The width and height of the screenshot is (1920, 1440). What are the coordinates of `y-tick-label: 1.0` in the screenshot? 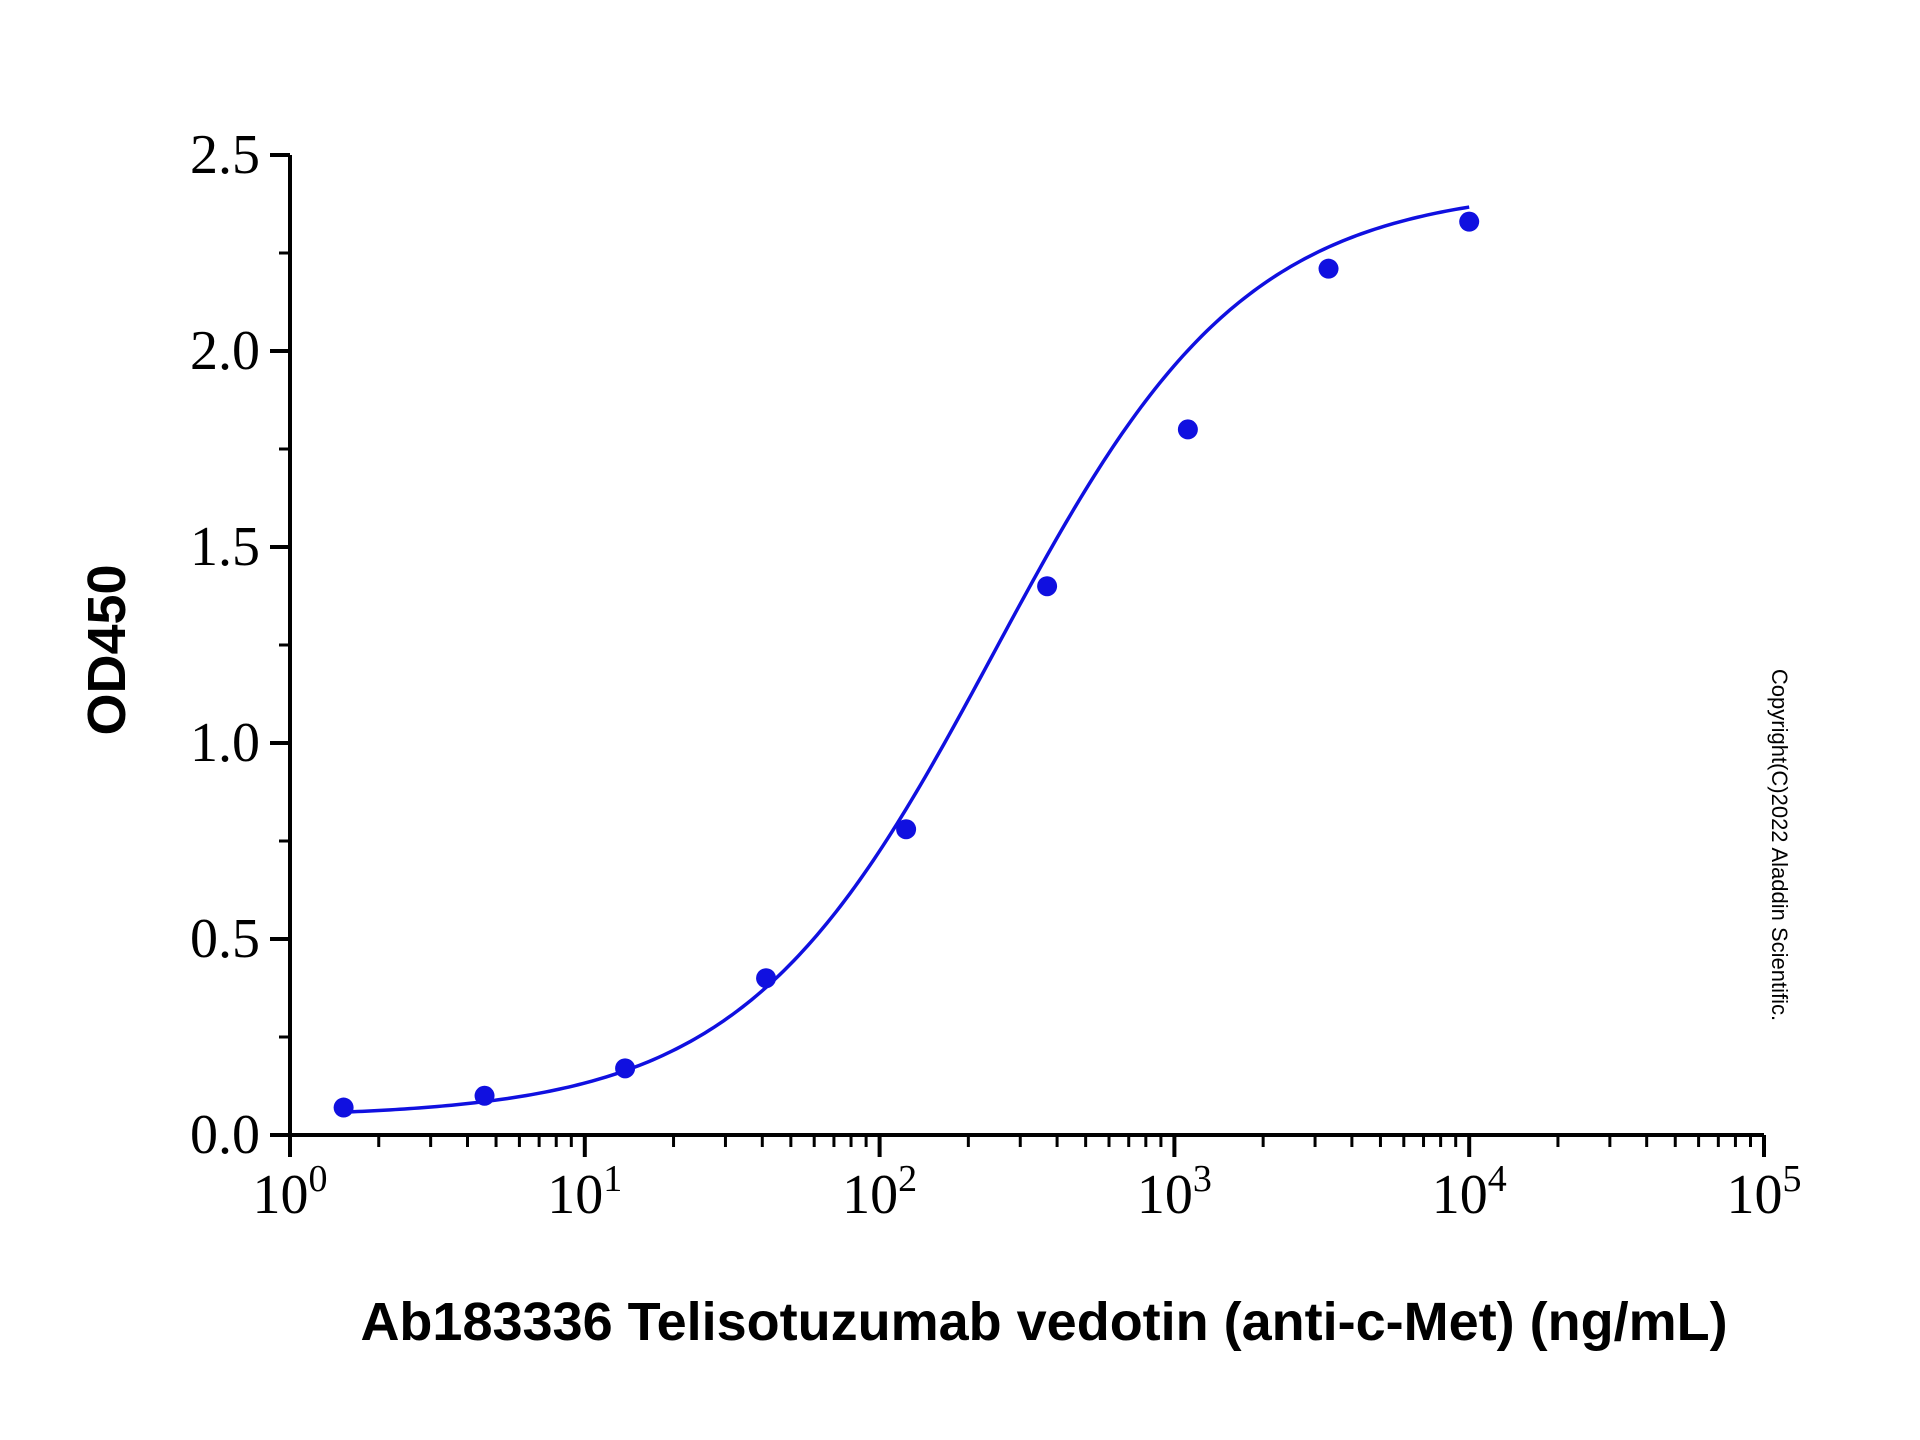 It's located at (225, 743).